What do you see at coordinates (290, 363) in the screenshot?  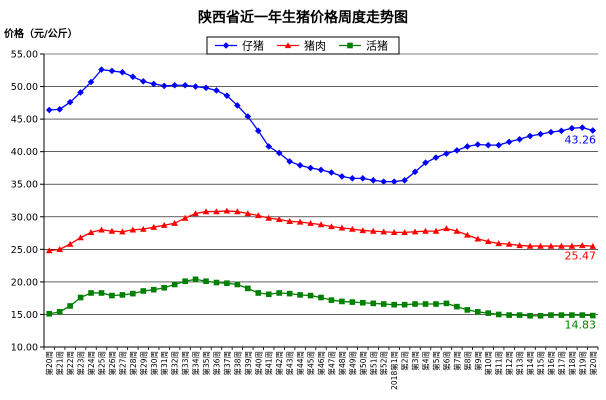 I see `x-tick-label: 第43周` at bounding box center [290, 363].